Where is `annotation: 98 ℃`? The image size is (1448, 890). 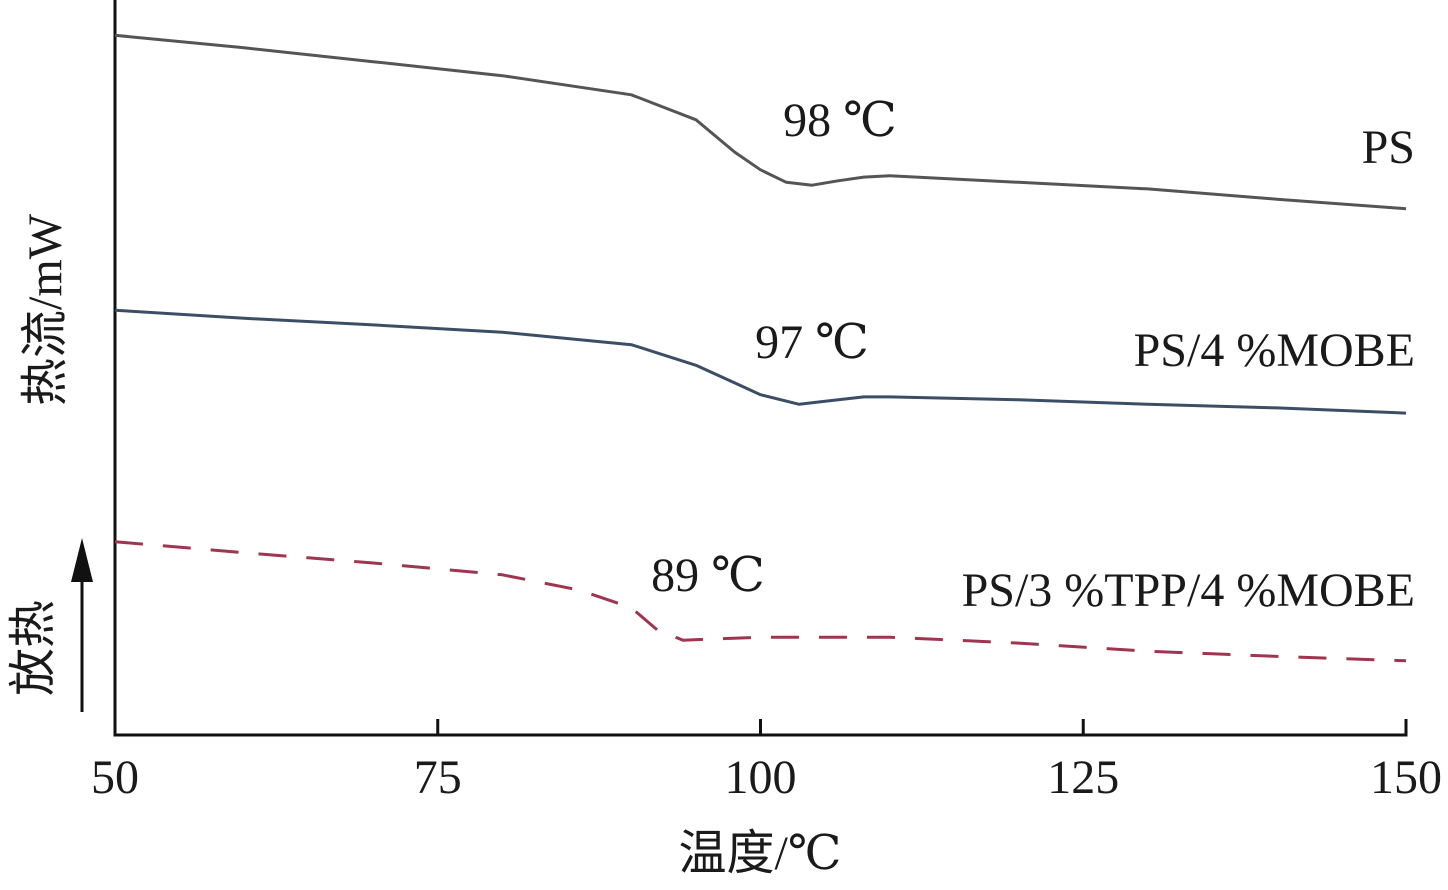 annotation: 98 ℃ is located at coordinates (840, 120).